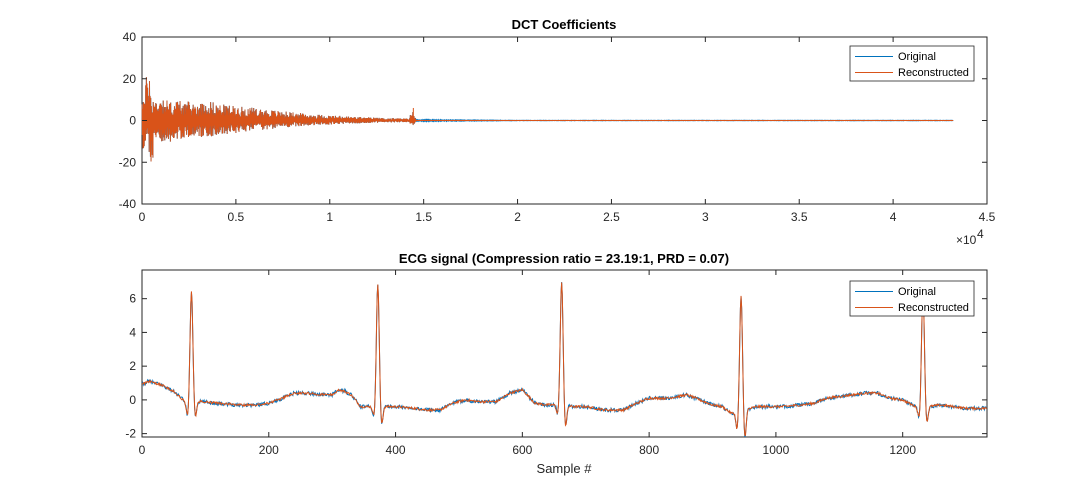 This screenshot has width=1091, height=492. What do you see at coordinates (132, 400) in the screenshot?
I see `ecg-ytick-label: 0` at bounding box center [132, 400].